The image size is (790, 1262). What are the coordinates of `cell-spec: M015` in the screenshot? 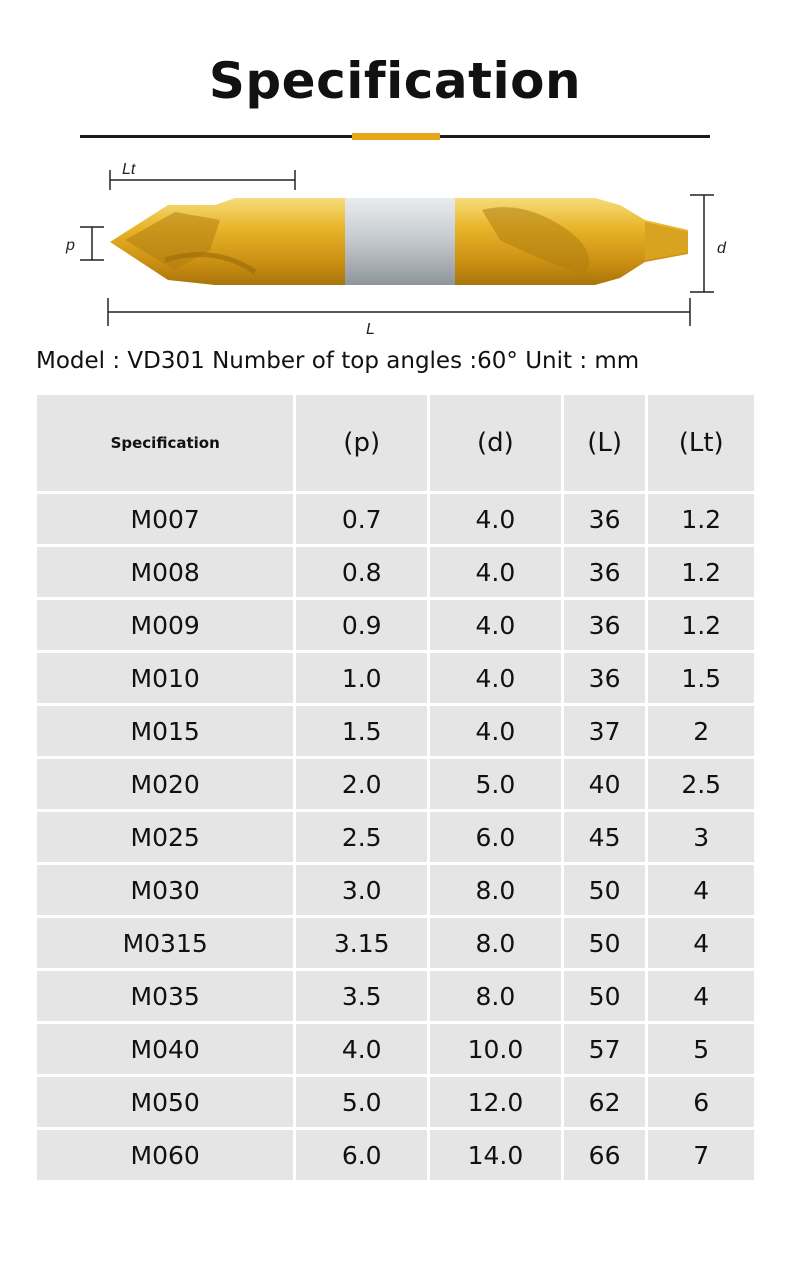 It's located at (165, 731).